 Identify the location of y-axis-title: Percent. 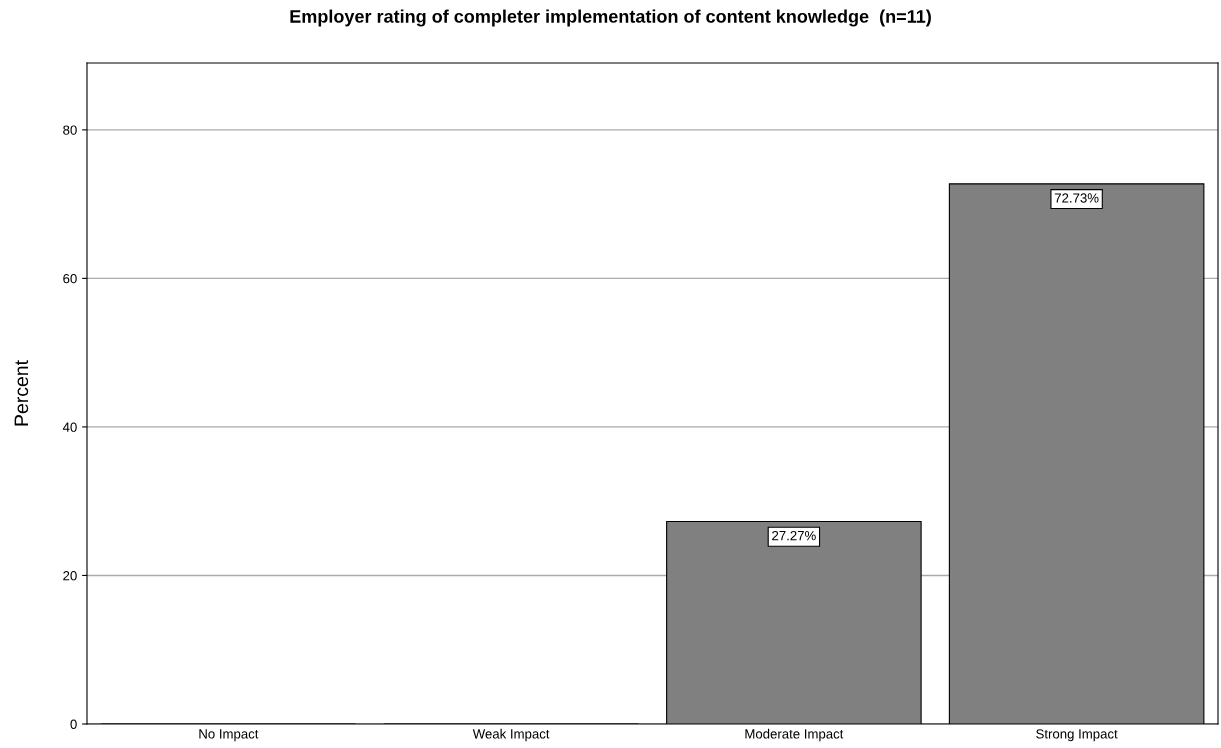
(21, 393).